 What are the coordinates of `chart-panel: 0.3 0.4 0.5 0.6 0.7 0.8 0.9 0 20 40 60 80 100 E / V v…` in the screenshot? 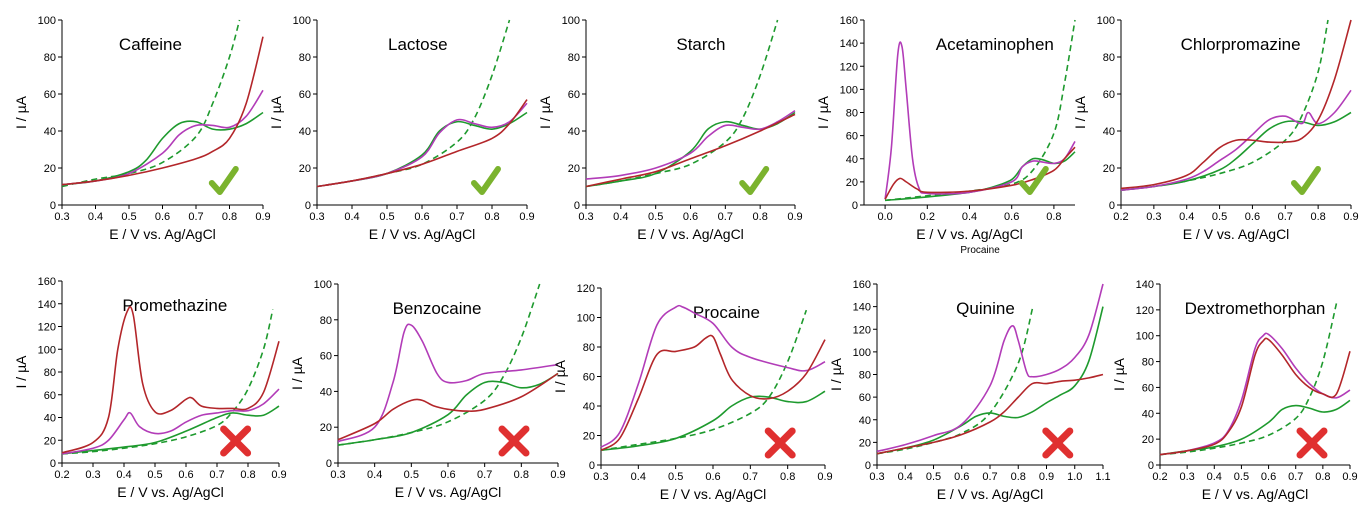 It's located at (142, 128).